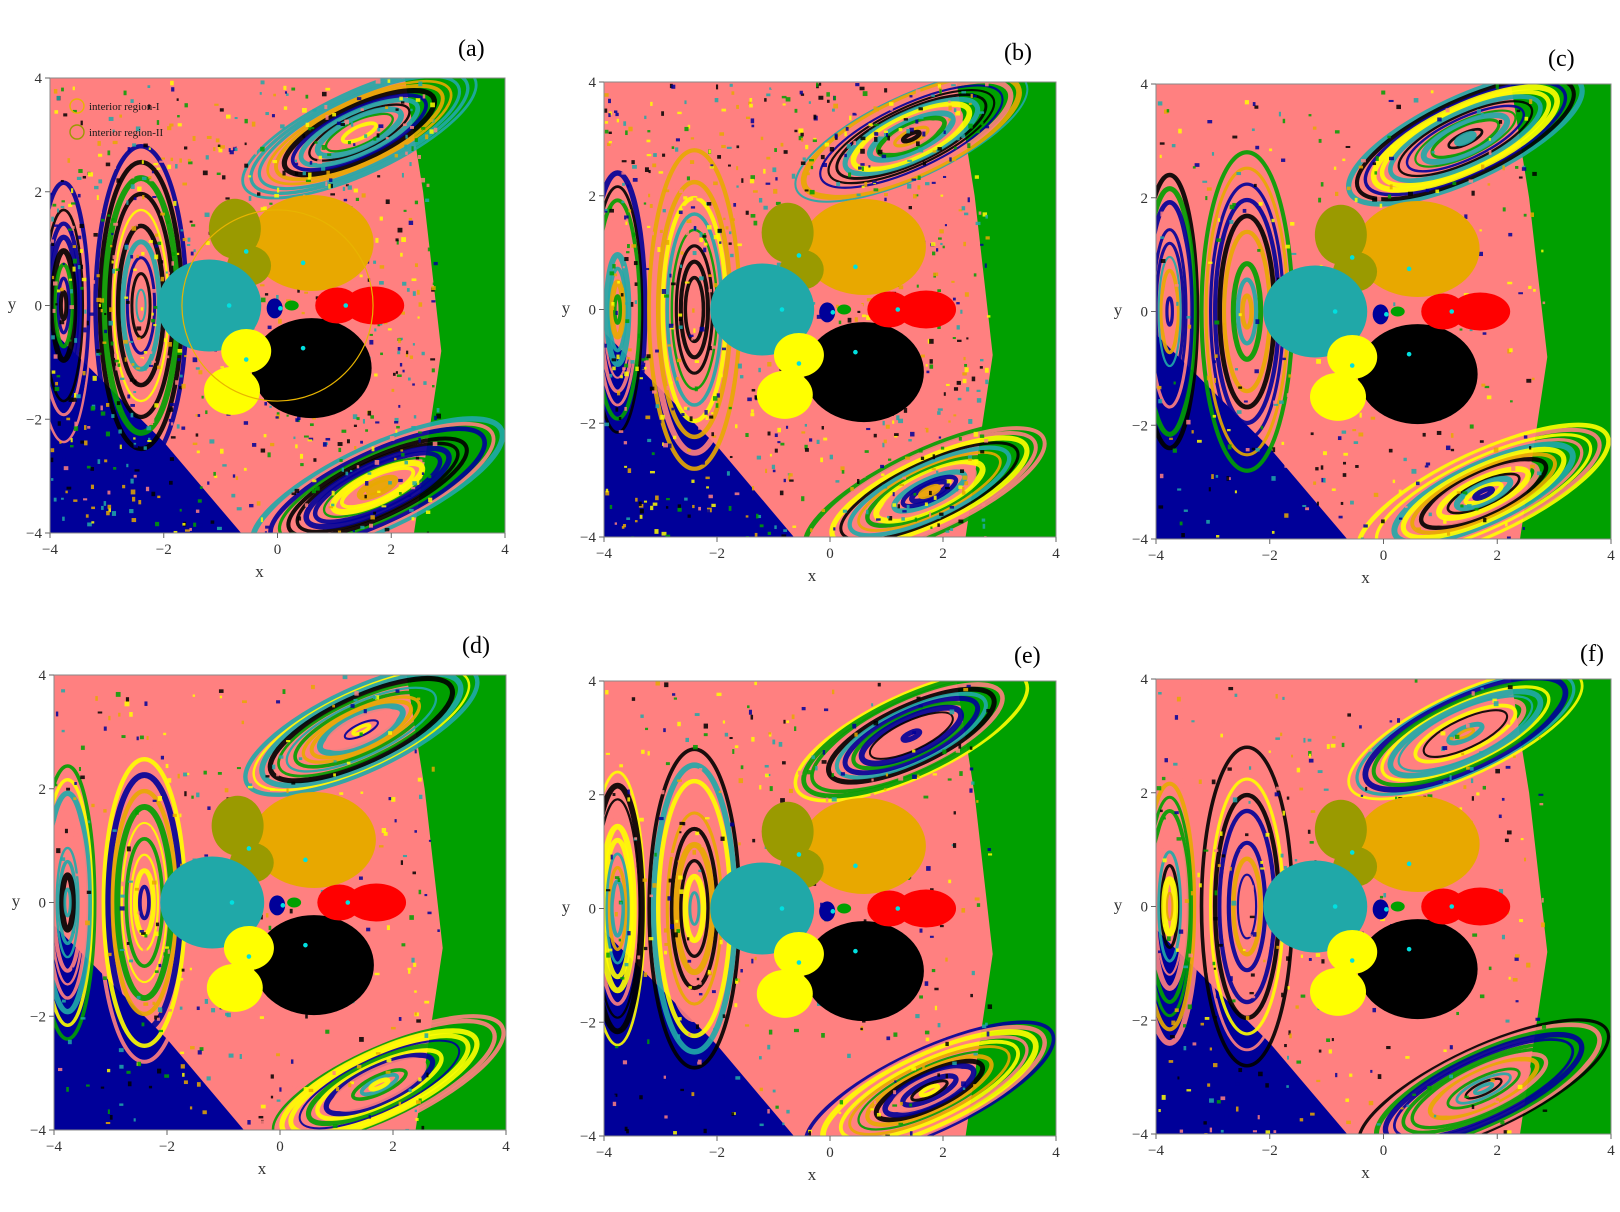 This screenshot has width=1620, height=1212. Describe the element at coordinates (471, 49) in the screenshot. I see `panel-label: (a)` at that location.